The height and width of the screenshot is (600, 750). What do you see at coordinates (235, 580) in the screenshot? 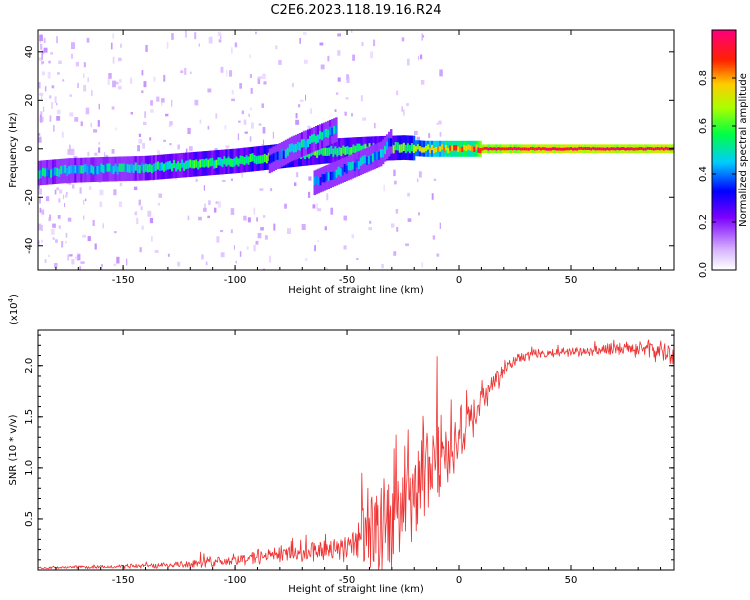
I see `x-tick-label: -100` at bounding box center [235, 580].